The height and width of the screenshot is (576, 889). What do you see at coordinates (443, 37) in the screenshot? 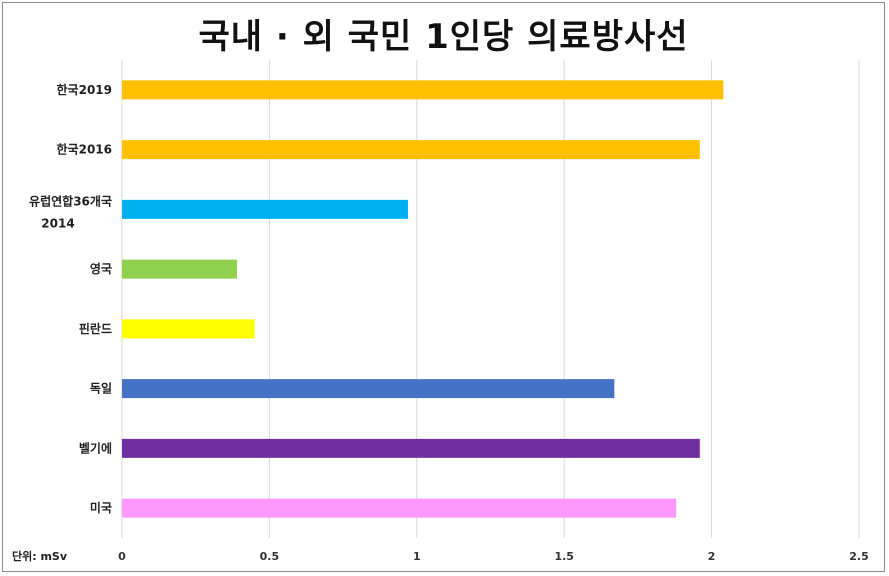
I see `chart-title: 국내 · 외 국민 1인당 의료방사선` at bounding box center [443, 37].